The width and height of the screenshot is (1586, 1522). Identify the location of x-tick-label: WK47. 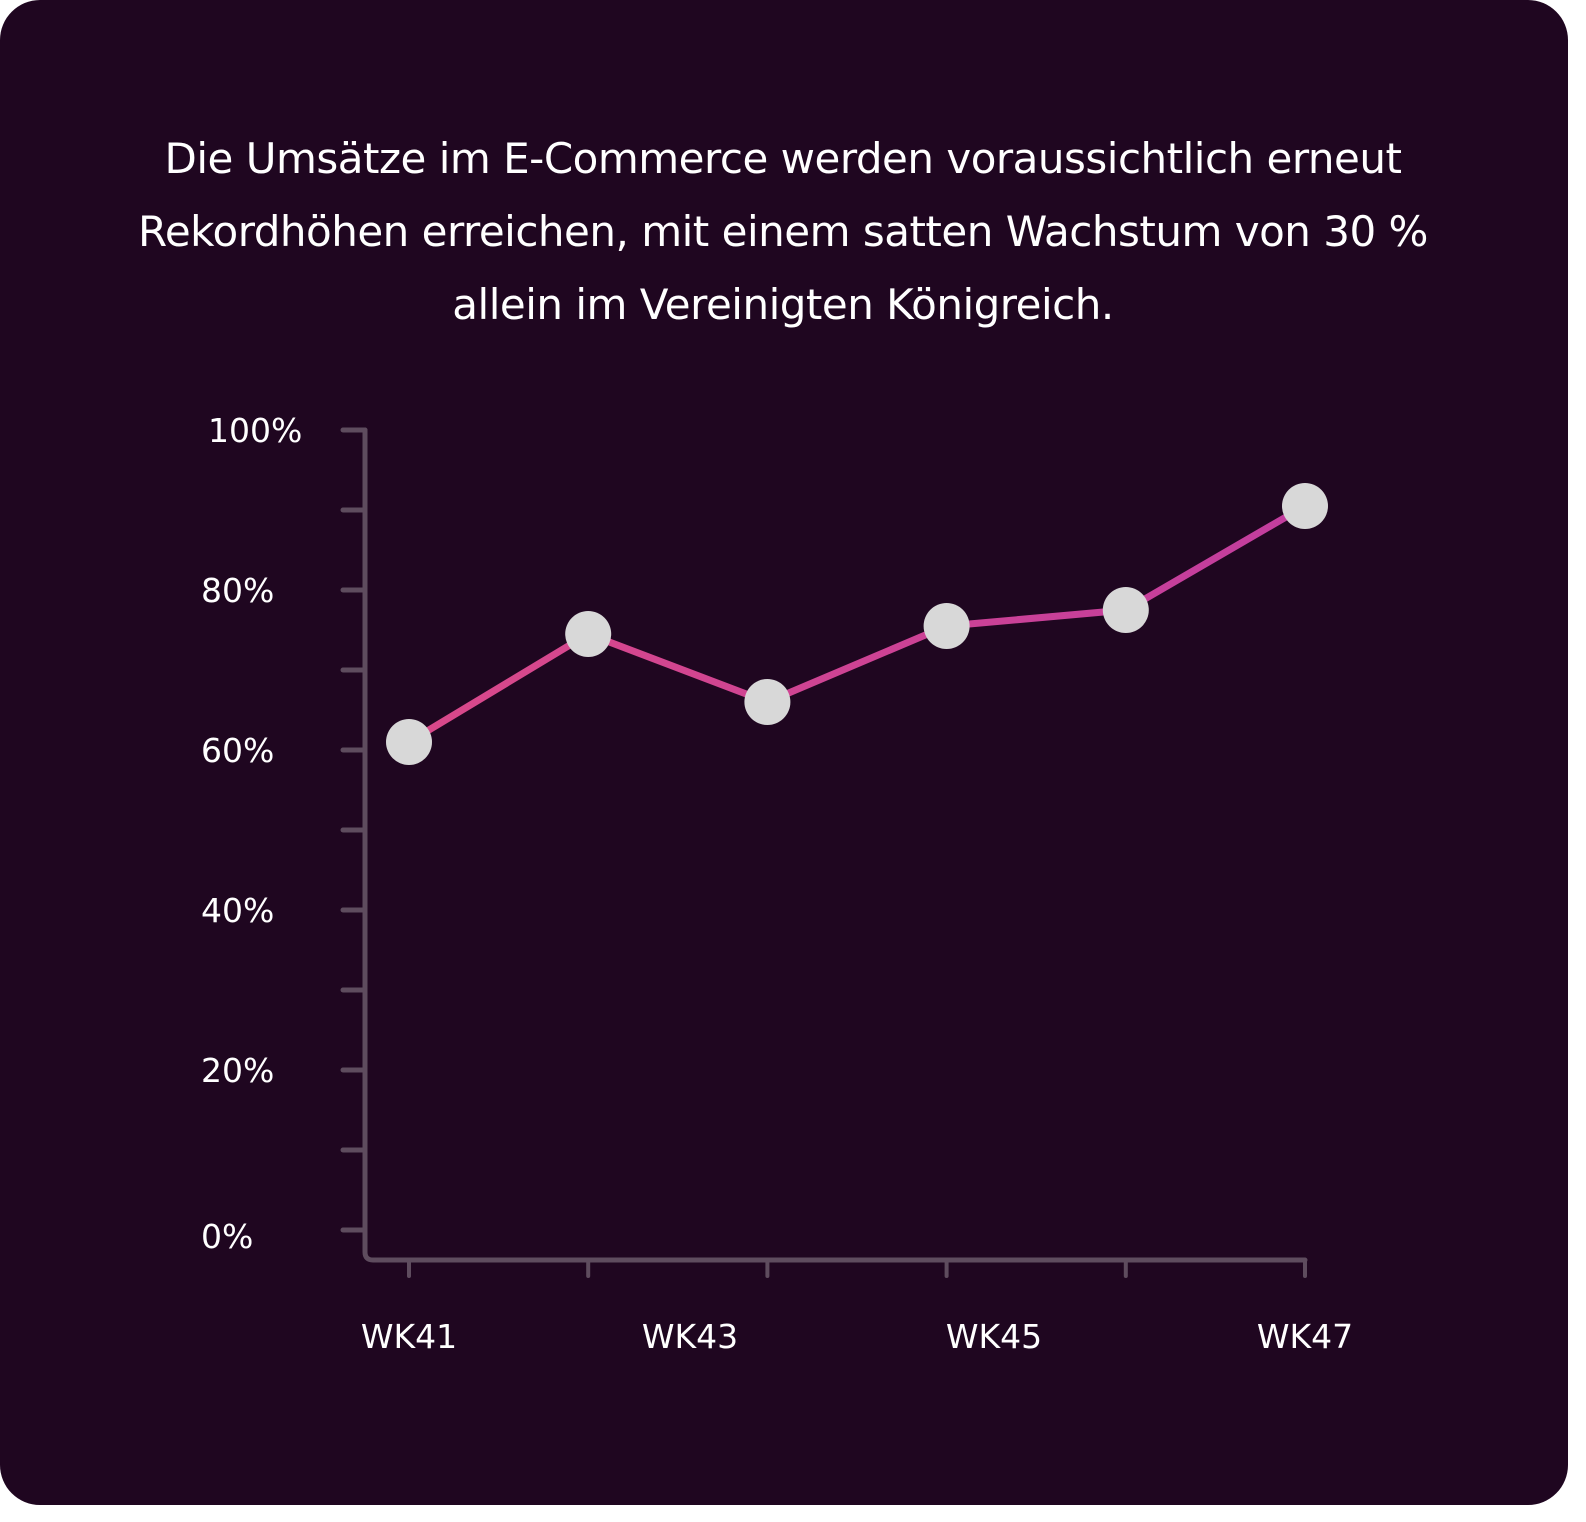
(1305, 1336).